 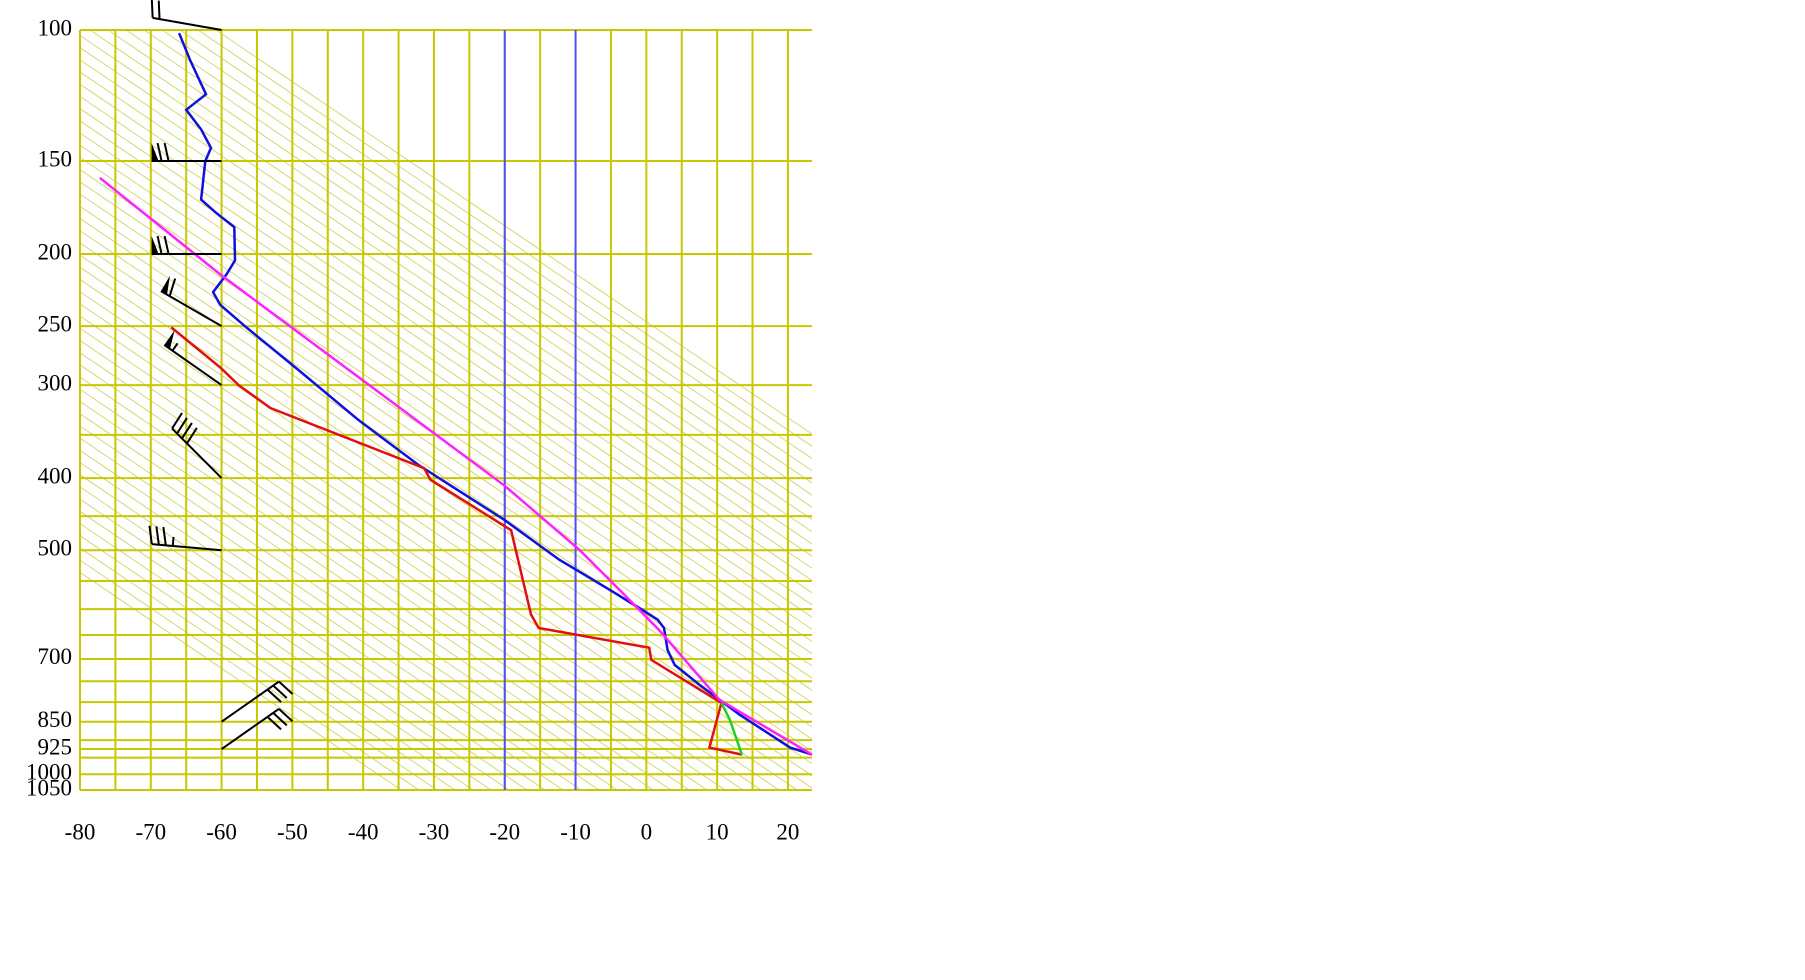 What do you see at coordinates (150, 831) in the screenshot?
I see `x-tick-label: -70` at bounding box center [150, 831].